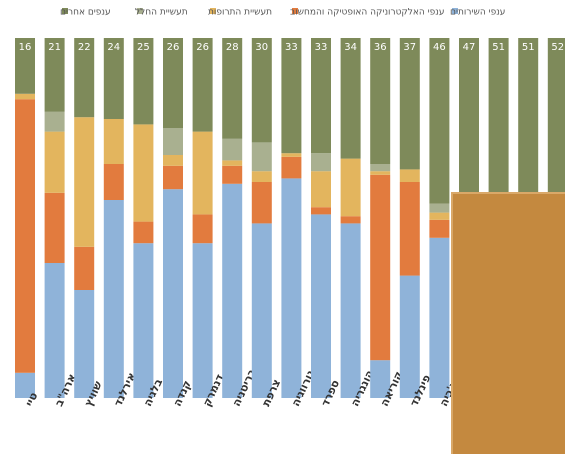 This screenshot has width=565, height=454. I want to click on legend-label: ענפי האלקטרוניקה האופטיקה והמחשוב, so click(367, 13).